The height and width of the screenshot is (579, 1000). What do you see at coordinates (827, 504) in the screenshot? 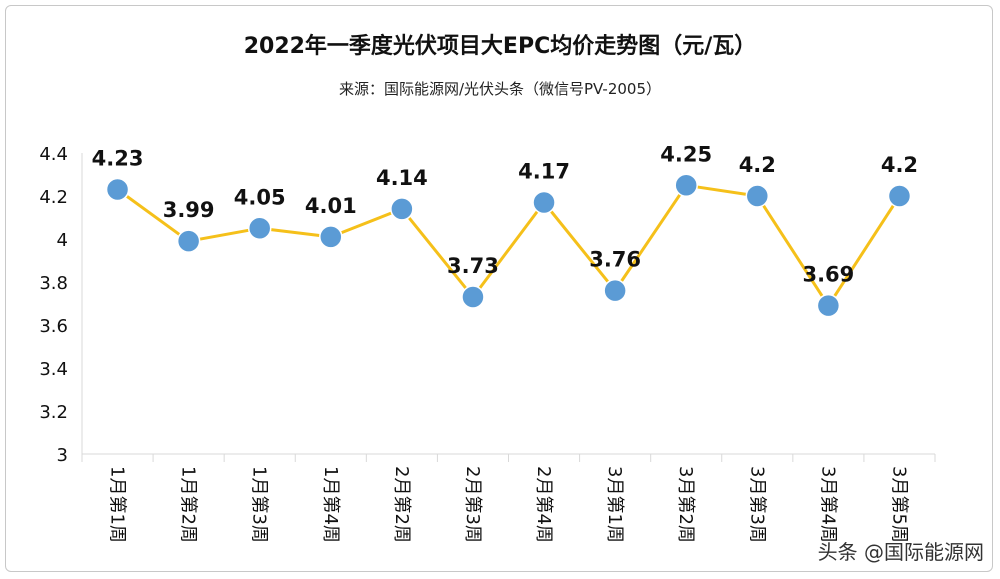
I see `x-tick-label: 3月第4周` at bounding box center [827, 504].